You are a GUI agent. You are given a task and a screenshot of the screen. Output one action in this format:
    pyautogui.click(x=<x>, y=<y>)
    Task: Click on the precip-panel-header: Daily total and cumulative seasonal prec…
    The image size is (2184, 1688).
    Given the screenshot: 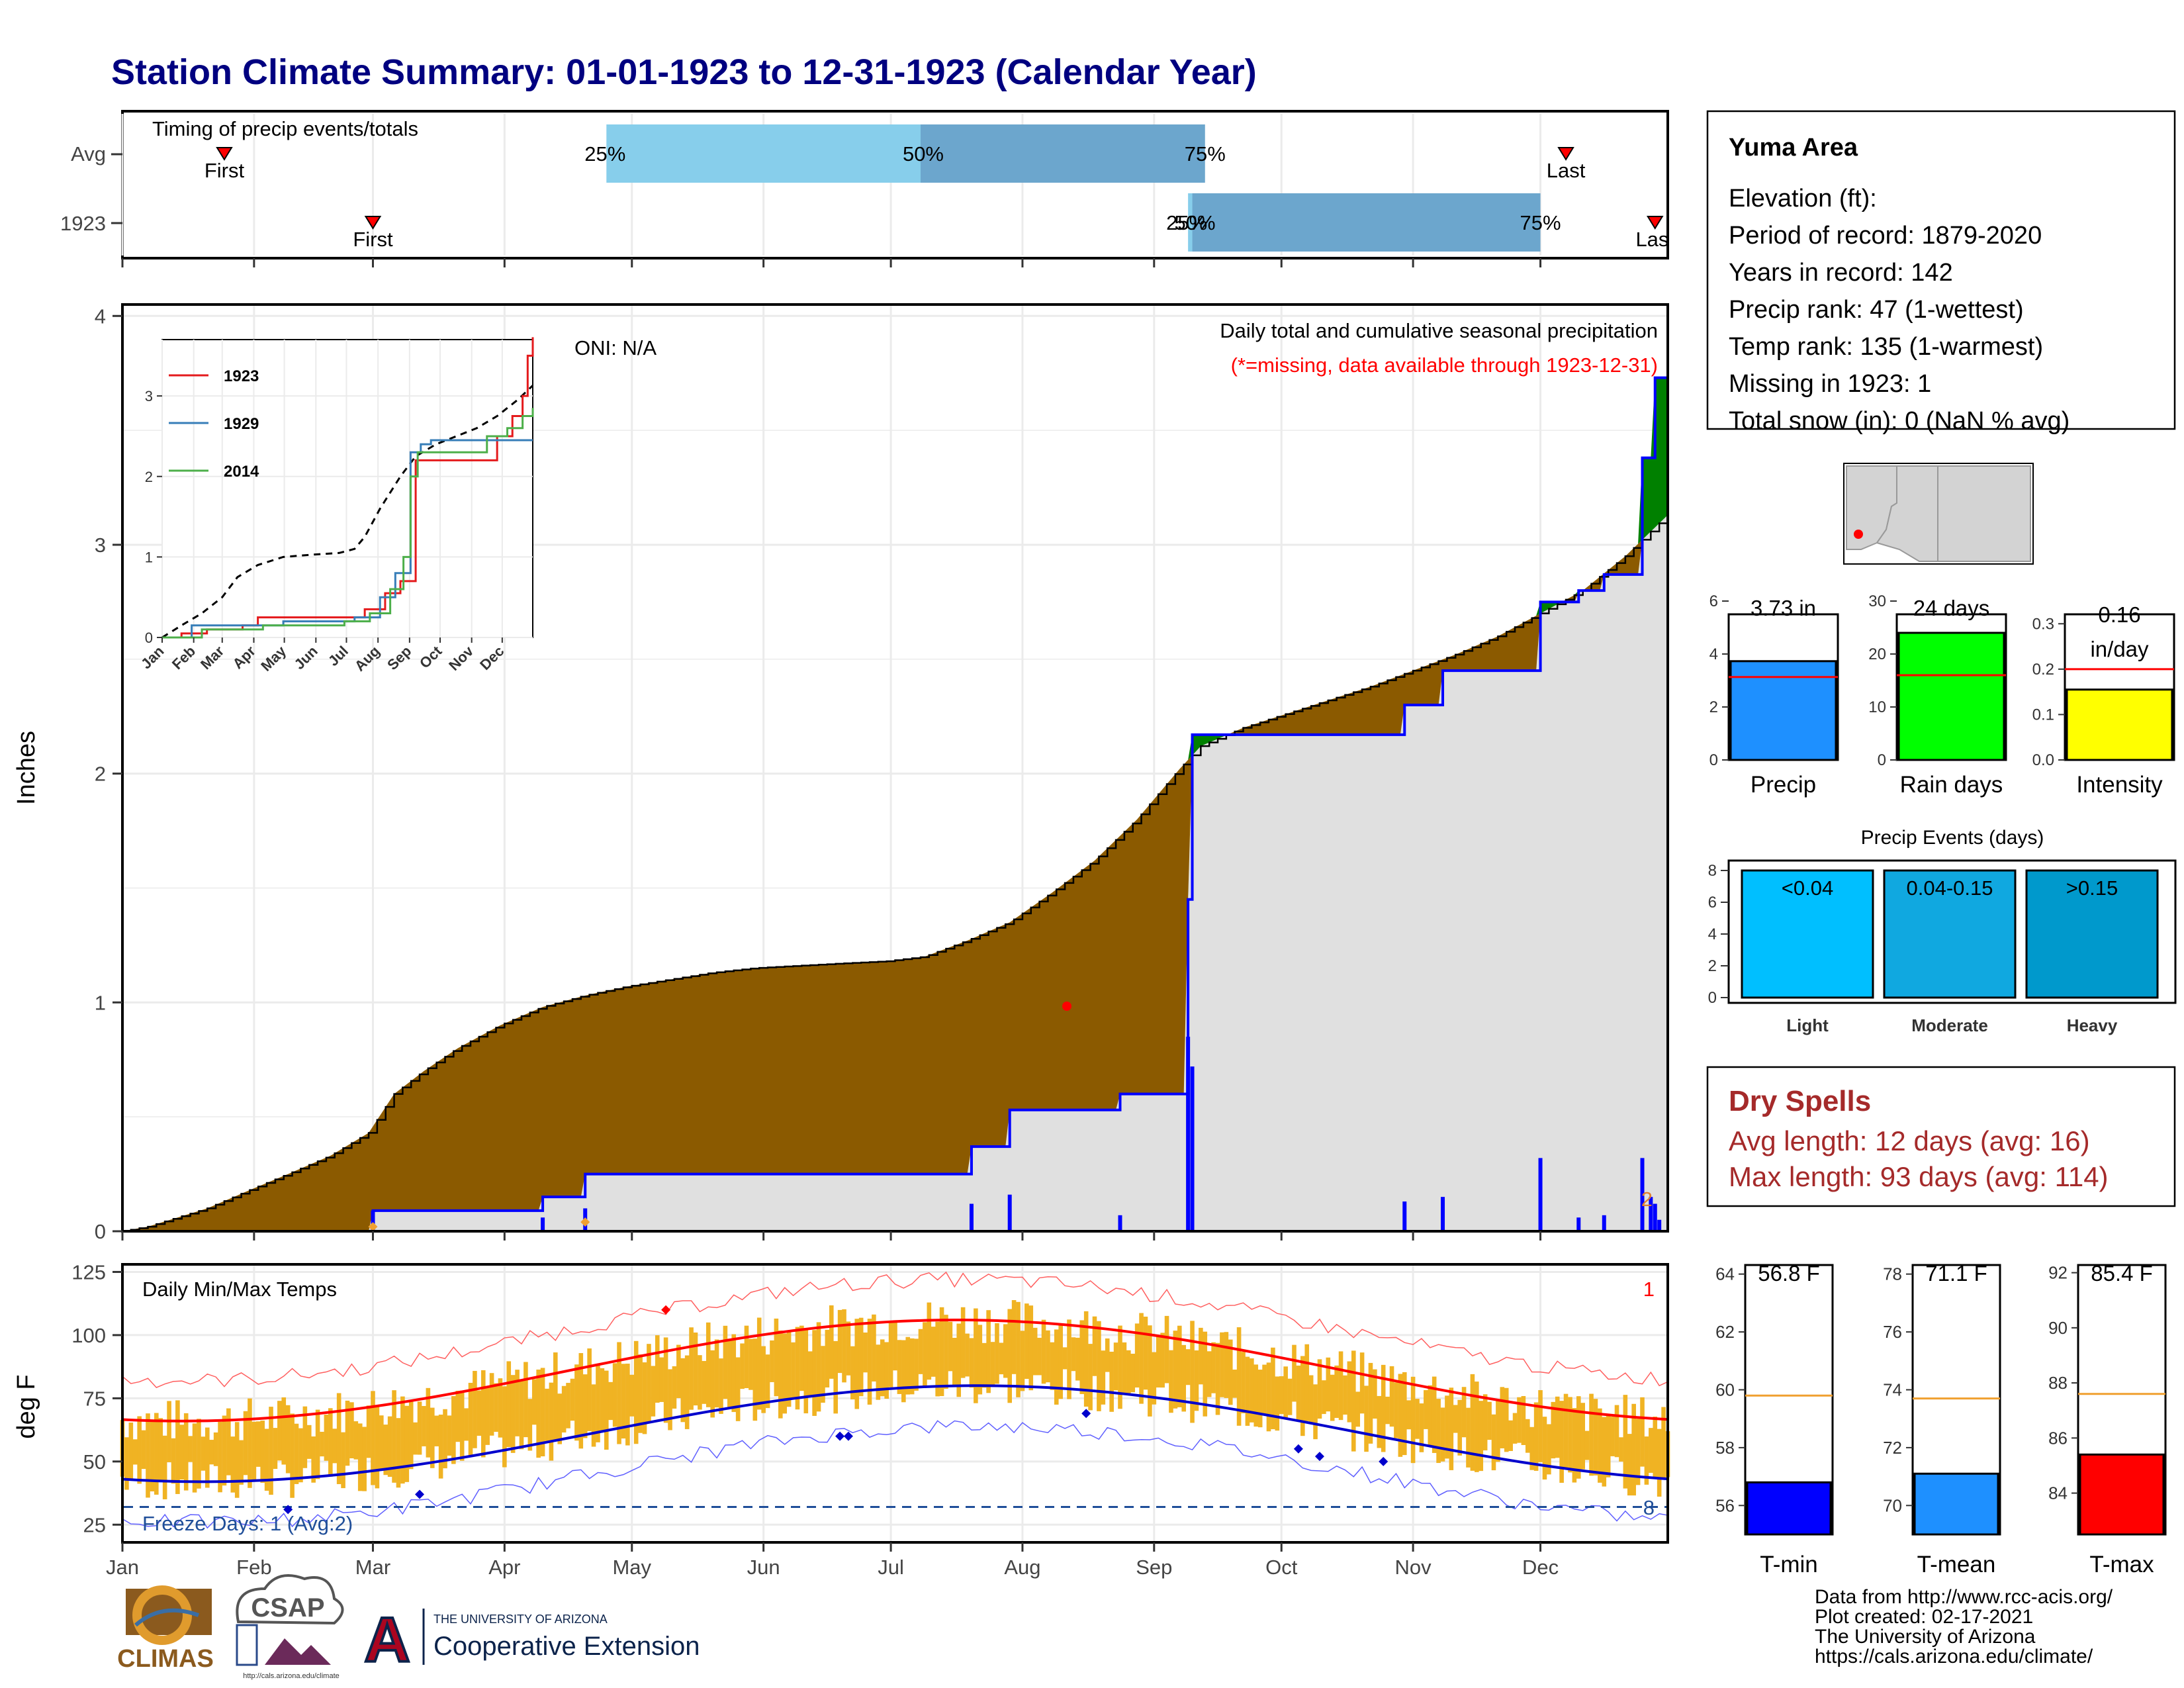 What is the action you would take?
    pyautogui.click(x=1439, y=330)
    